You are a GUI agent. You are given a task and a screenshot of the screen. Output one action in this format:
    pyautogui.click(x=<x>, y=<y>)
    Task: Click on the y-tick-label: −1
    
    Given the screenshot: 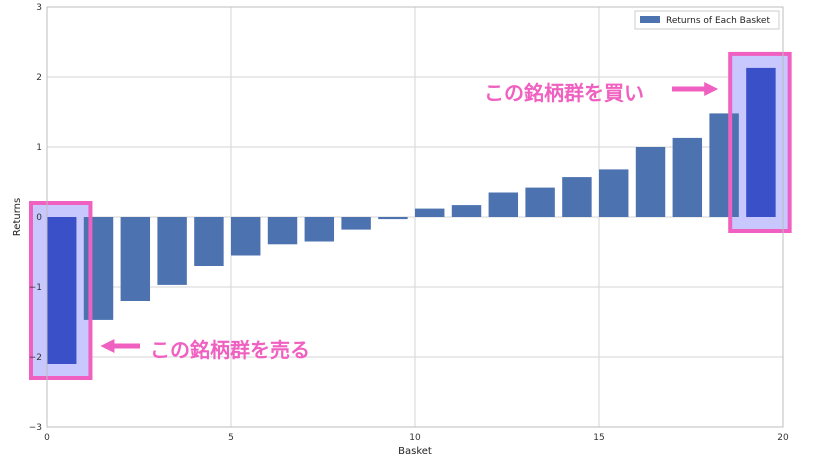 What is the action you would take?
    pyautogui.click(x=35, y=288)
    